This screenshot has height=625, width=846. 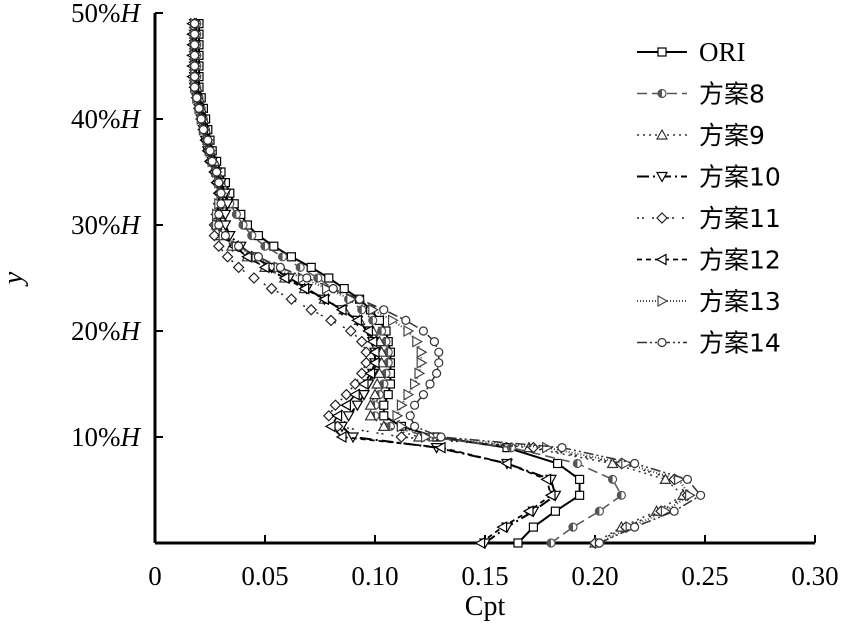 What do you see at coordinates (732, 135) in the screenshot?
I see `legend-label: 方案9` at bounding box center [732, 135].